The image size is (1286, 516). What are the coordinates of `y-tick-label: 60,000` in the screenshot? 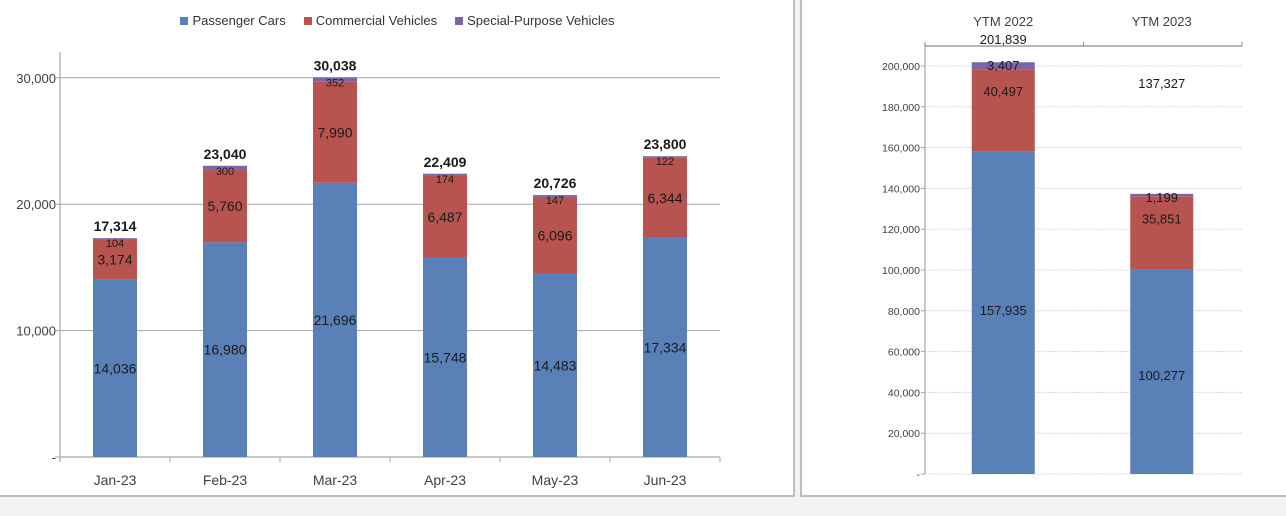 It's located at (904, 353).